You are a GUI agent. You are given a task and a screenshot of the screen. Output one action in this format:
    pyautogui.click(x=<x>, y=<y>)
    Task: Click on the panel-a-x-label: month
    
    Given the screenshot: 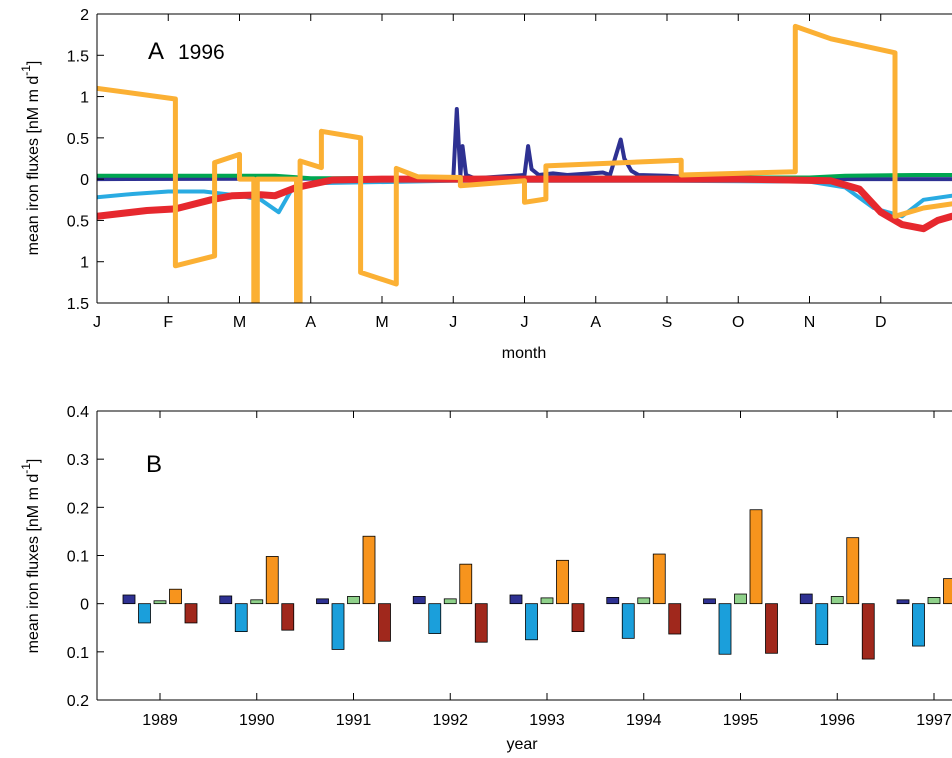 What is the action you would take?
    pyautogui.click(x=524, y=353)
    